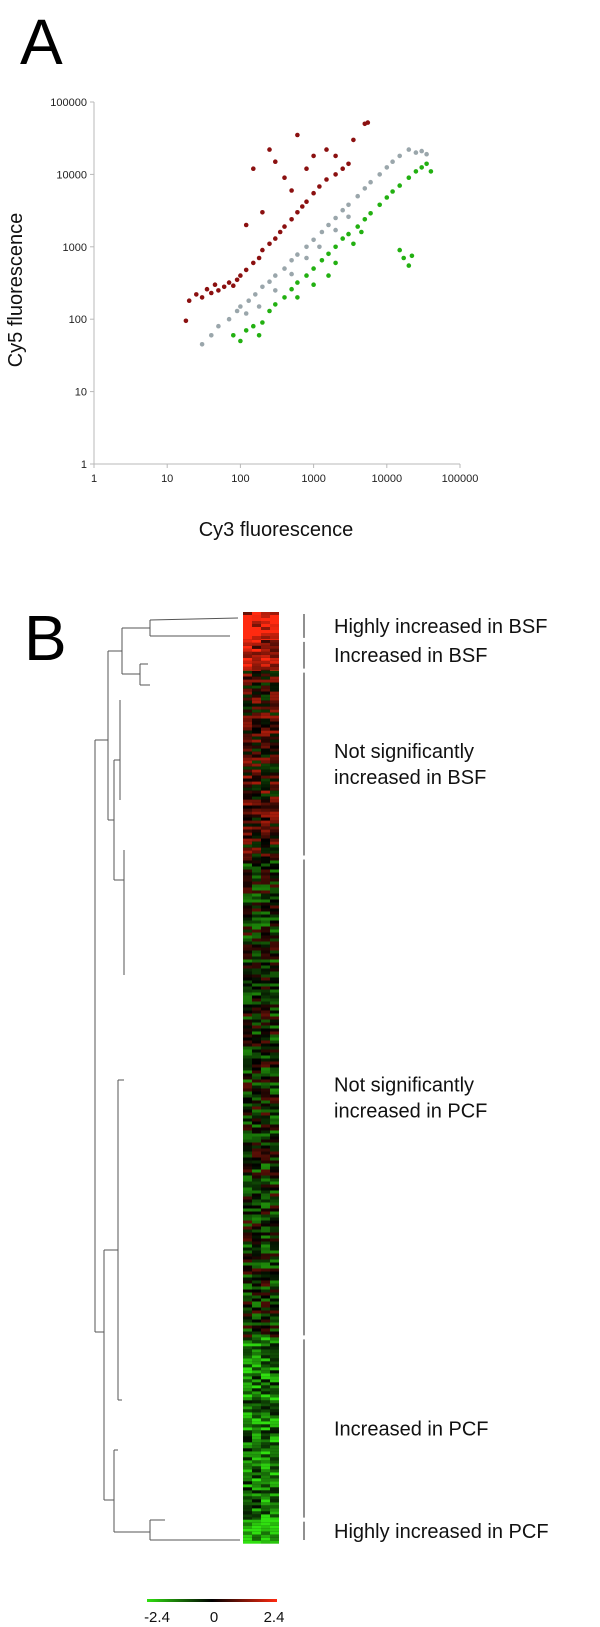 Image resolution: width=600 pixels, height=1627 pixels. Describe the element at coordinates (68, 103) in the screenshot. I see `y-tick-label: 100000` at that location.